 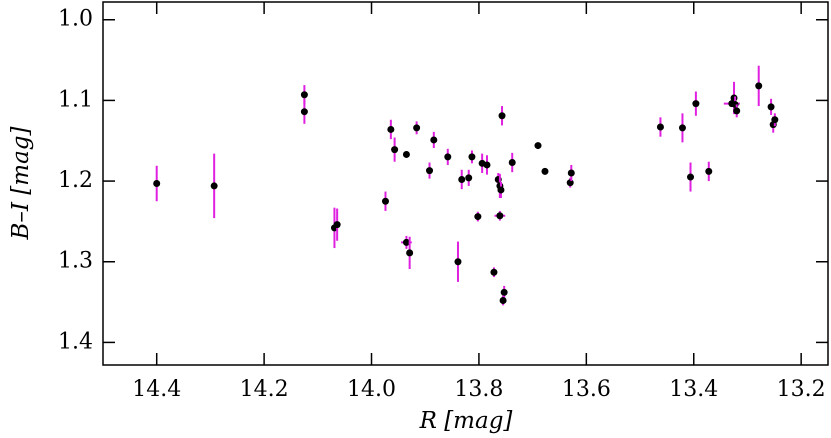 What do you see at coordinates (478, 389) in the screenshot?
I see `x-tick-label: 13.8` at bounding box center [478, 389].